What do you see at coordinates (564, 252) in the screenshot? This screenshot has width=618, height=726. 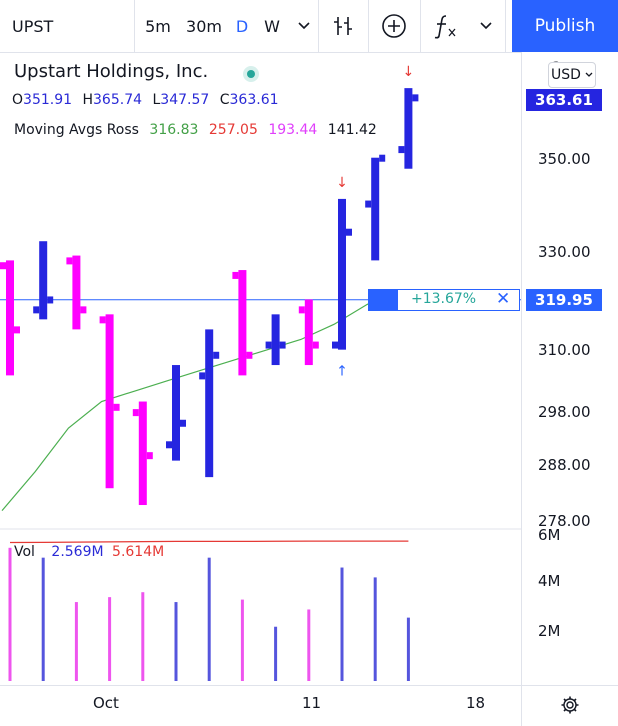 I see `price-tick: 330.00` at bounding box center [564, 252].